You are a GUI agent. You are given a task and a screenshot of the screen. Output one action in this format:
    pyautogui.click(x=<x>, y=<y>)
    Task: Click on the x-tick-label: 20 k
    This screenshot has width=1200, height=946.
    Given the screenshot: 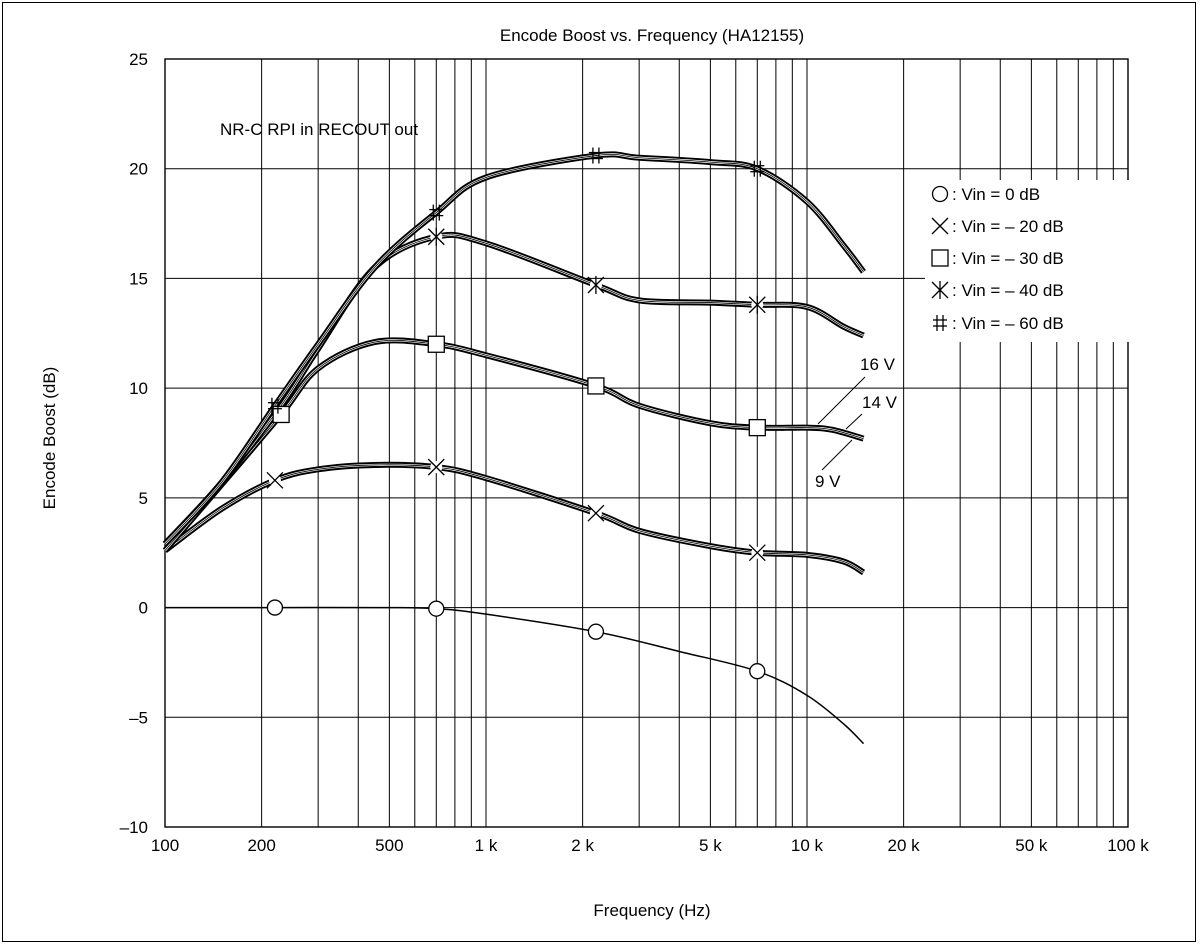 What is the action you would take?
    pyautogui.click(x=904, y=845)
    